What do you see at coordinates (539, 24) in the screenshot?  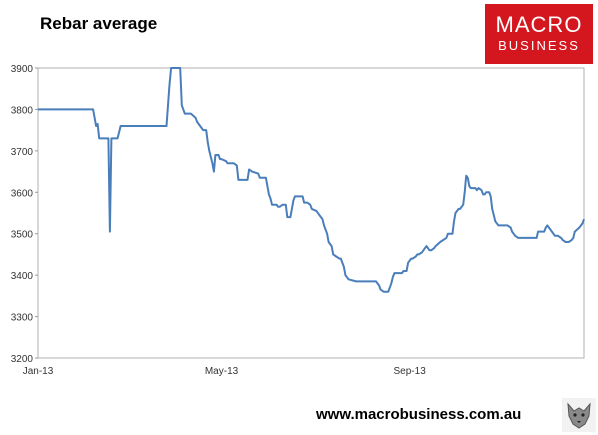 I see `logo-line1: MACRO` at bounding box center [539, 24].